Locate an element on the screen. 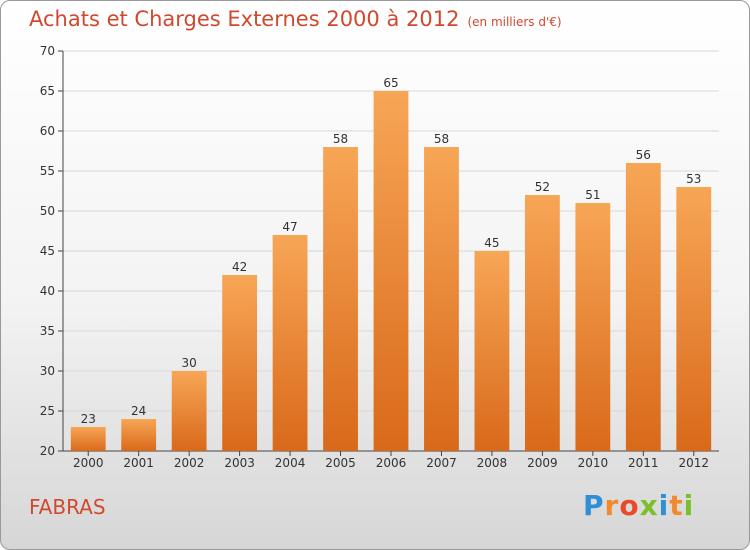 The width and height of the screenshot is (750, 550). x-tick-label-2006: 2006 is located at coordinates (391, 463).